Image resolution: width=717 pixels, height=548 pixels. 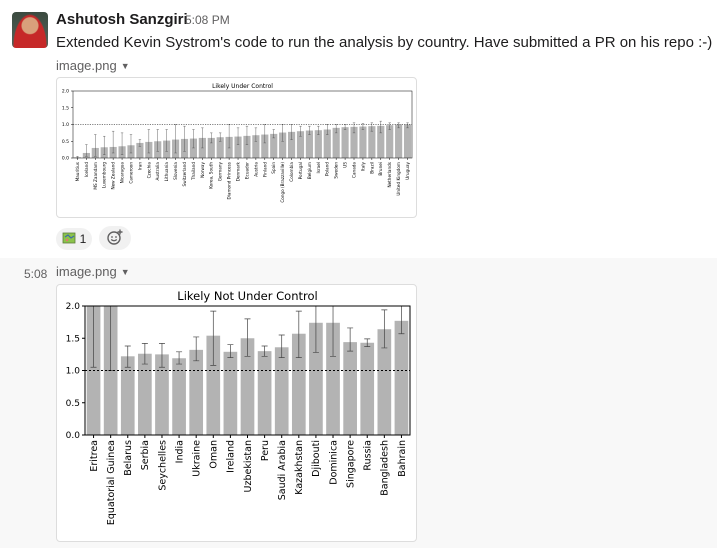 I want to click on x-tick-label: Seychelles, so click(x=162, y=465).